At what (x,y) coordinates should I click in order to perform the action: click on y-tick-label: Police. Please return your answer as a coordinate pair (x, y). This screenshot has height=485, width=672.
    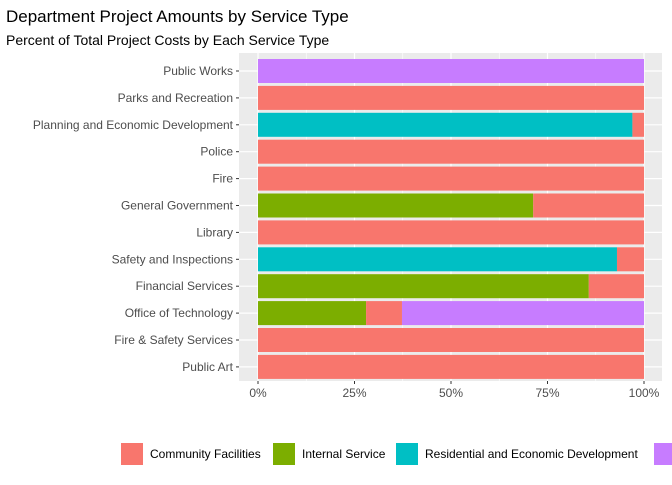
    Looking at the image, I should click on (216, 152).